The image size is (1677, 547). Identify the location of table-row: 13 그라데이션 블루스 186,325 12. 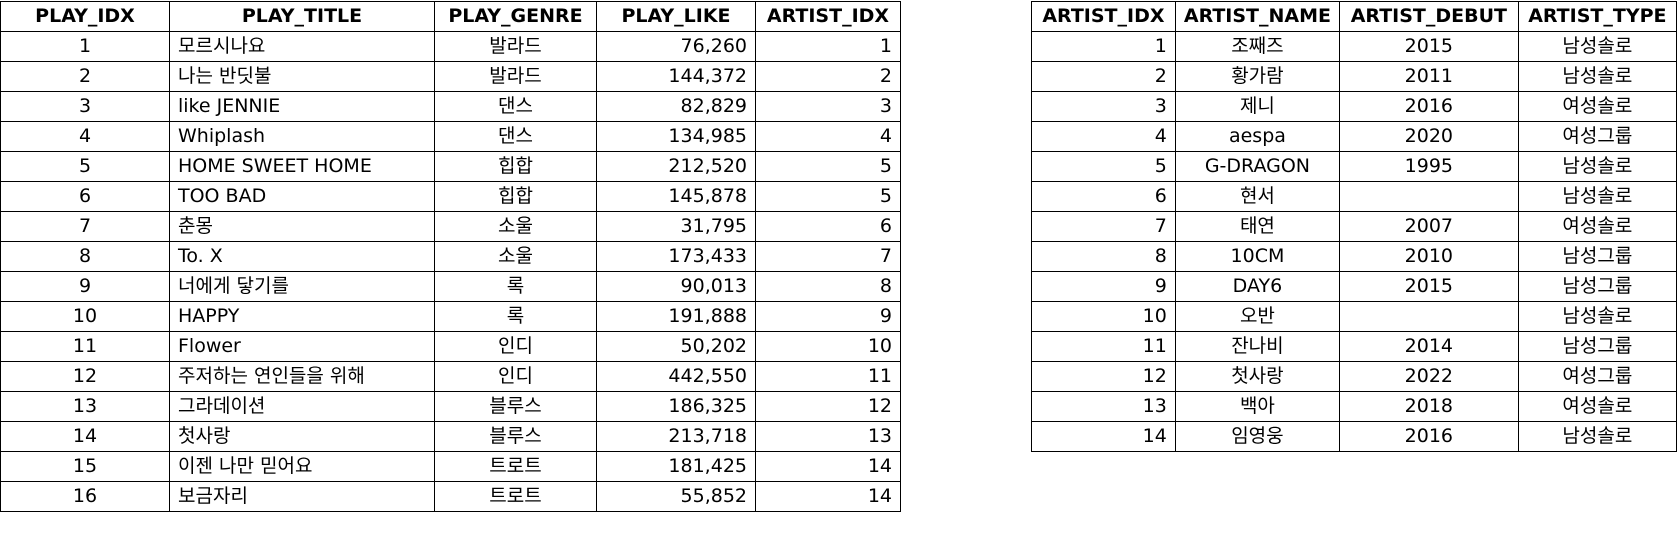
(450, 406).